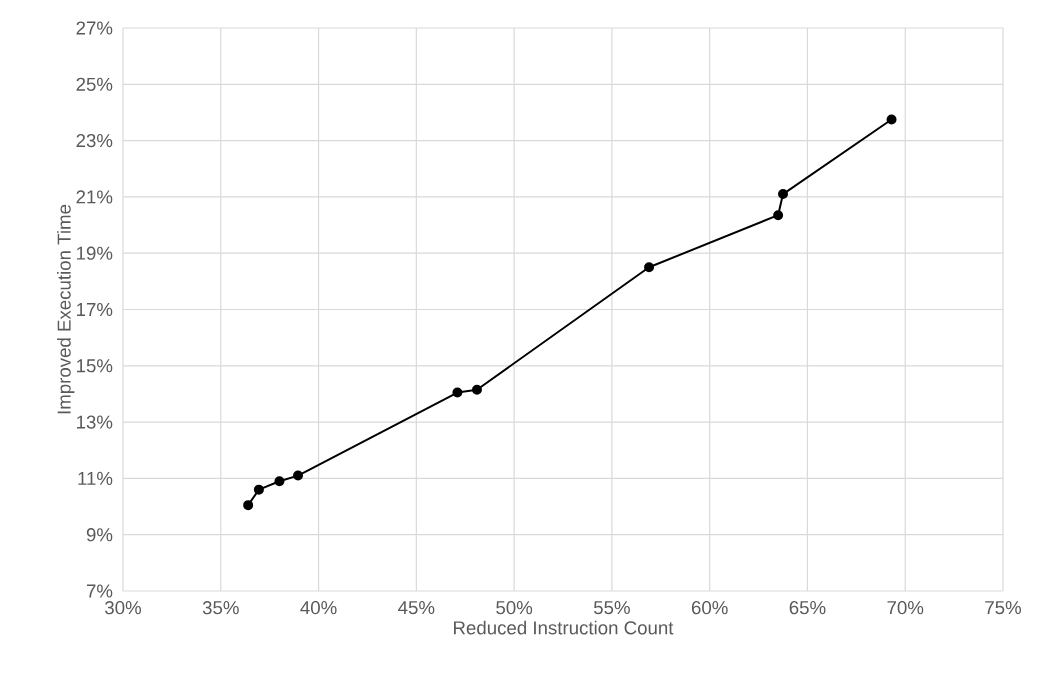 Image resolution: width=1041 pixels, height=682 pixels. What do you see at coordinates (95, 422) in the screenshot?
I see `y-tick-label: 13%` at bounding box center [95, 422].